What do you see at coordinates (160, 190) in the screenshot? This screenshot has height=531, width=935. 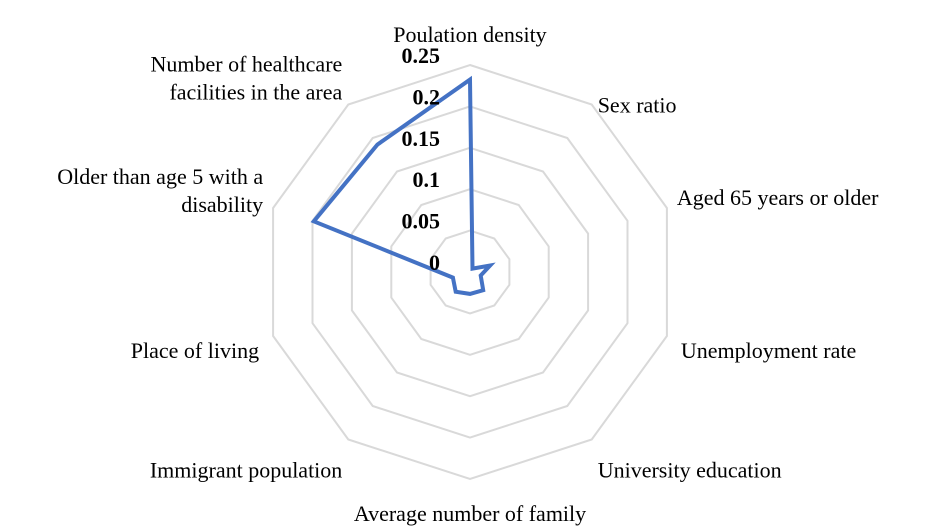 I see `category-label: Older than age 5 with a disability` at bounding box center [160, 190].